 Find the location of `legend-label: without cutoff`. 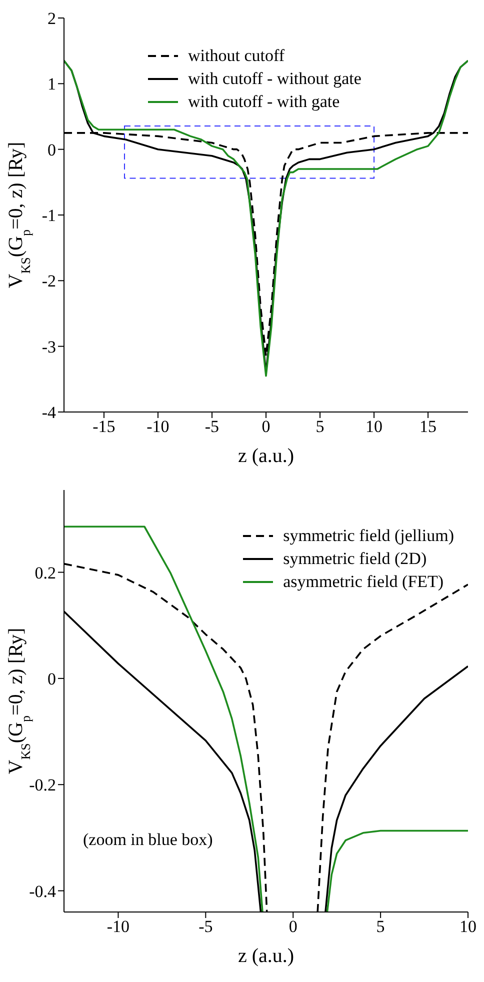

legend-label: without cutoff is located at coordinates (236, 56).